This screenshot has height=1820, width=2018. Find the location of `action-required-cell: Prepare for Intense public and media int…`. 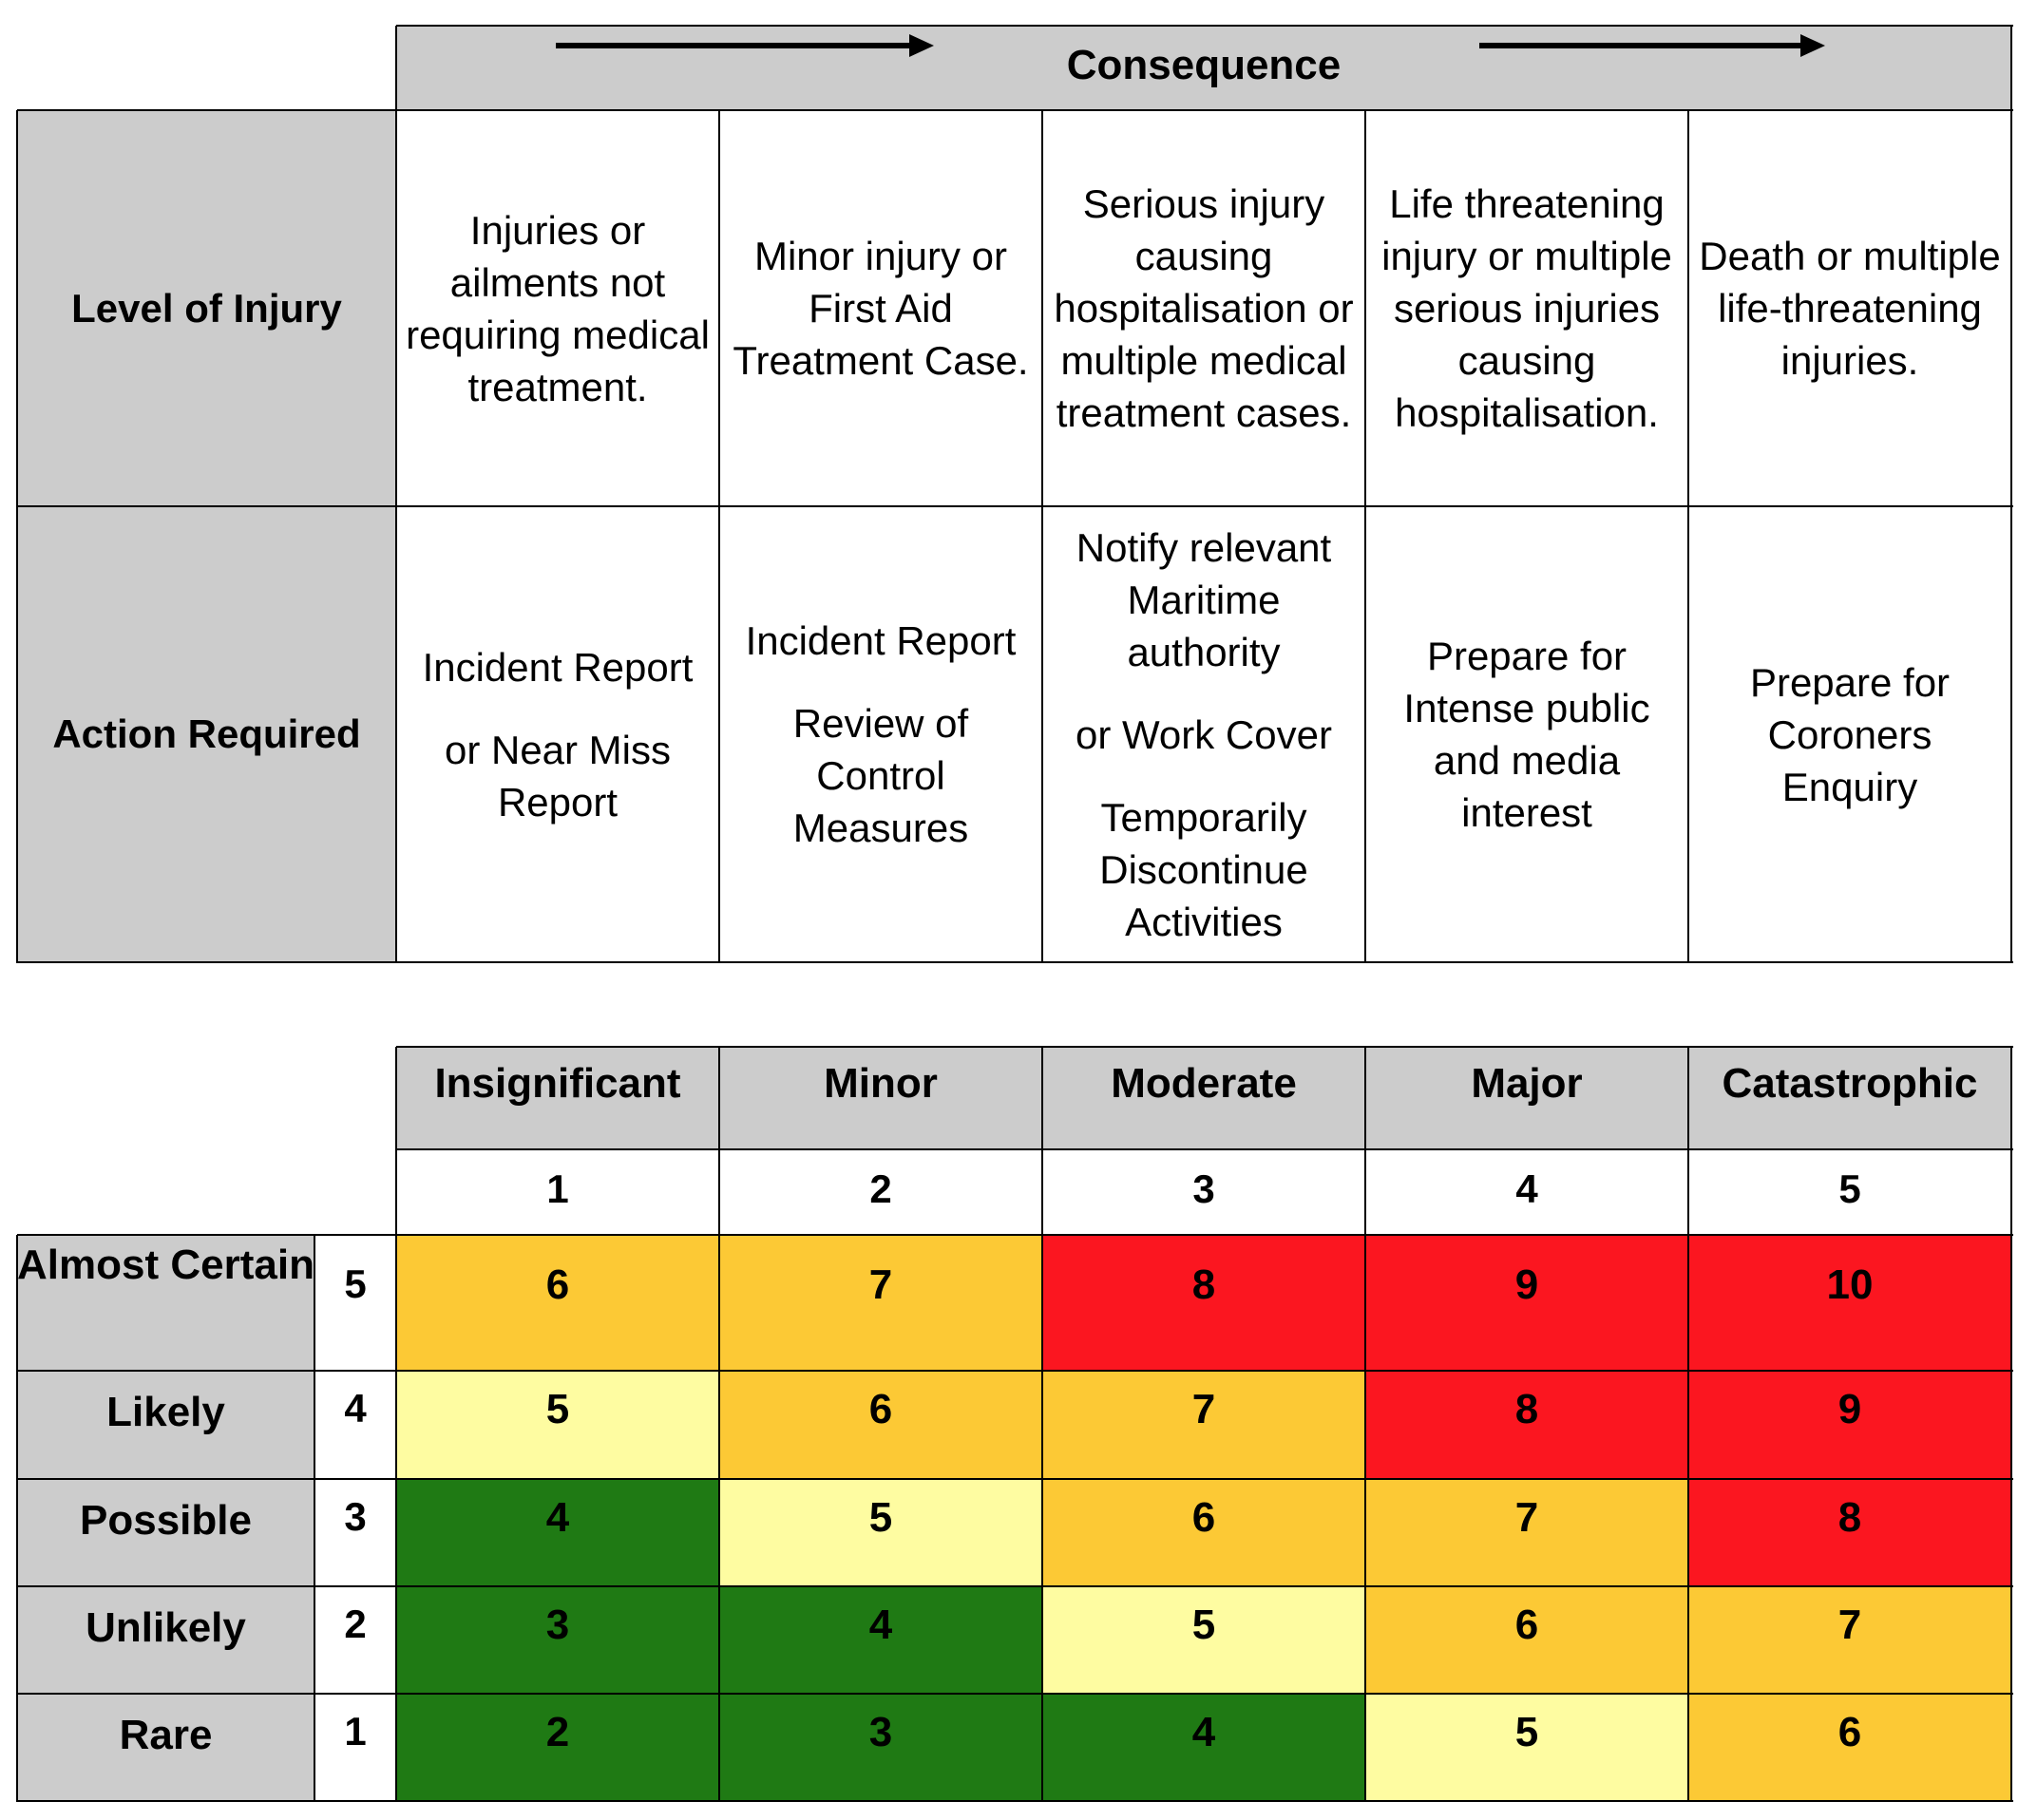

action-required-cell: Prepare for Intense public and media int… is located at coordinates (1527, 734).